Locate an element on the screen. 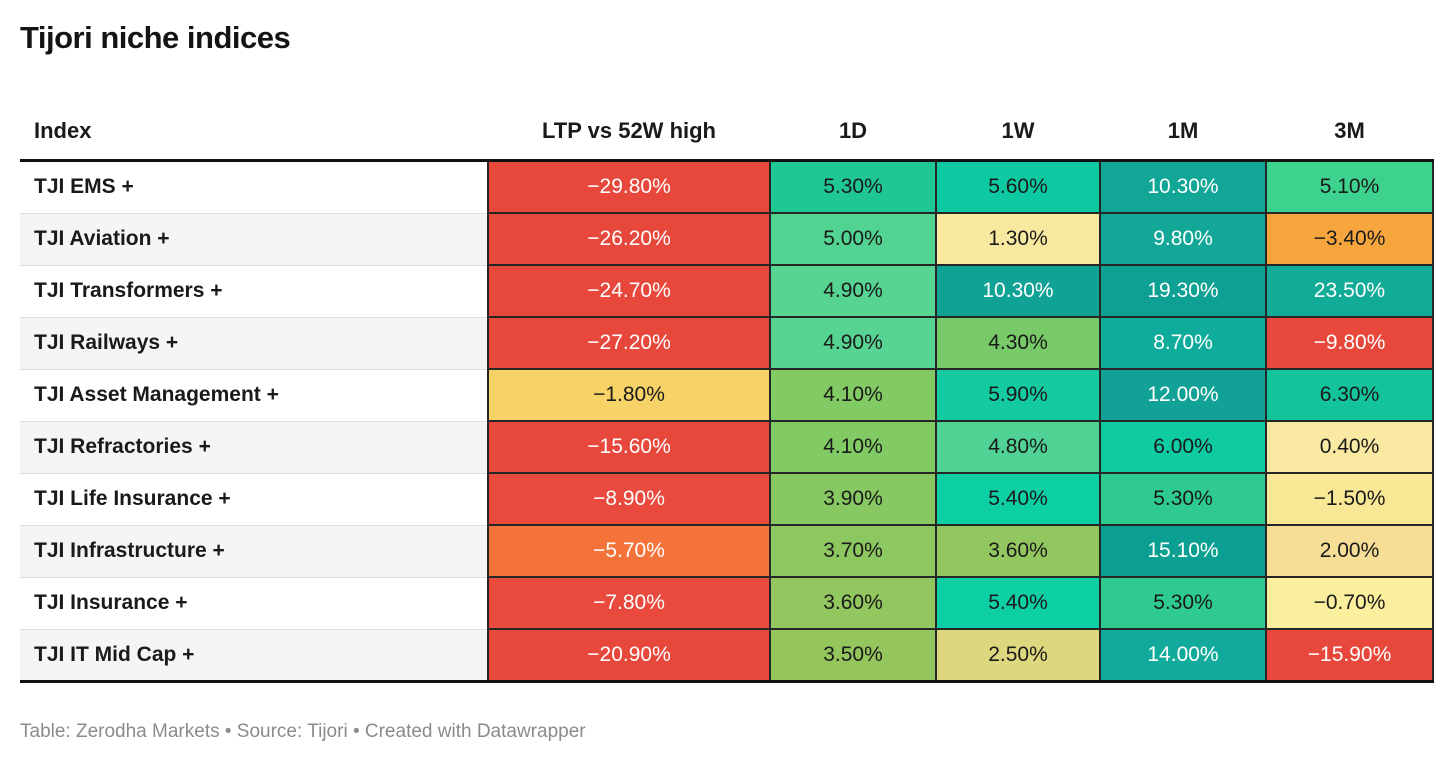  table-header: Index LTP vs 52W high 1D 1W 1M 3M is located at coordinates (726, 134).